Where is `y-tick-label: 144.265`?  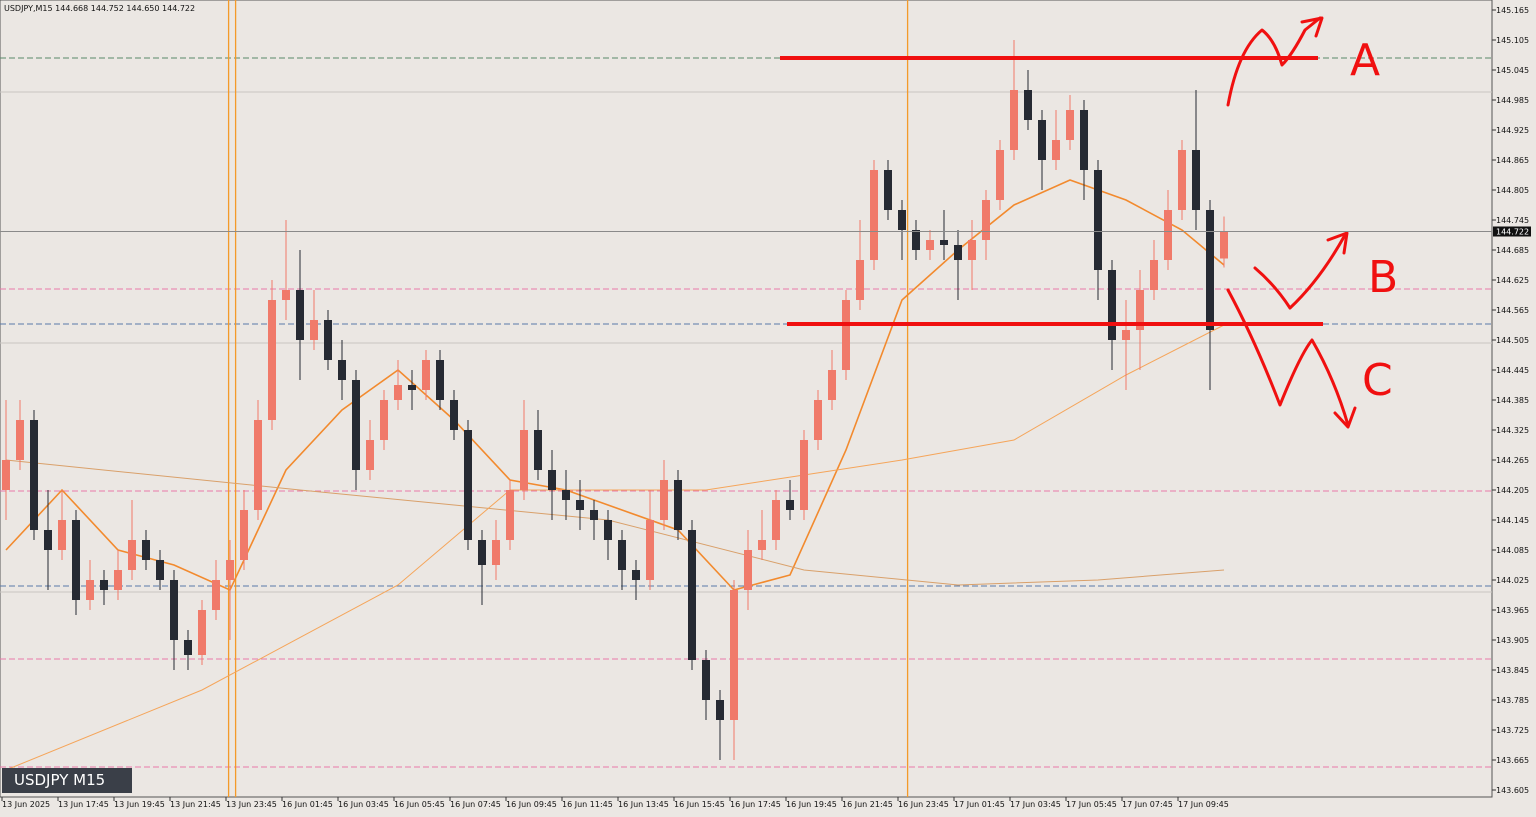 y-tick-label: 144.265 is located at coordinates (1512, 460).